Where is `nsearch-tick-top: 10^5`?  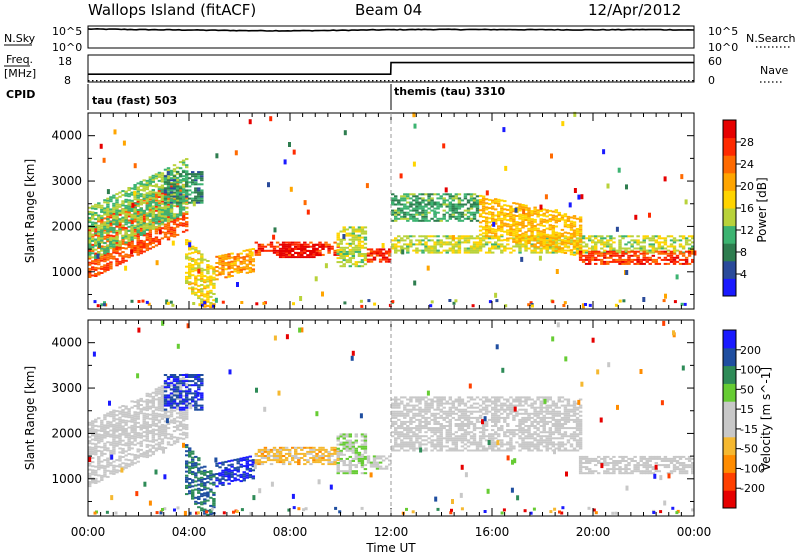
nsearch-tick-top: 10^5 is located at coordinates (723, 31).